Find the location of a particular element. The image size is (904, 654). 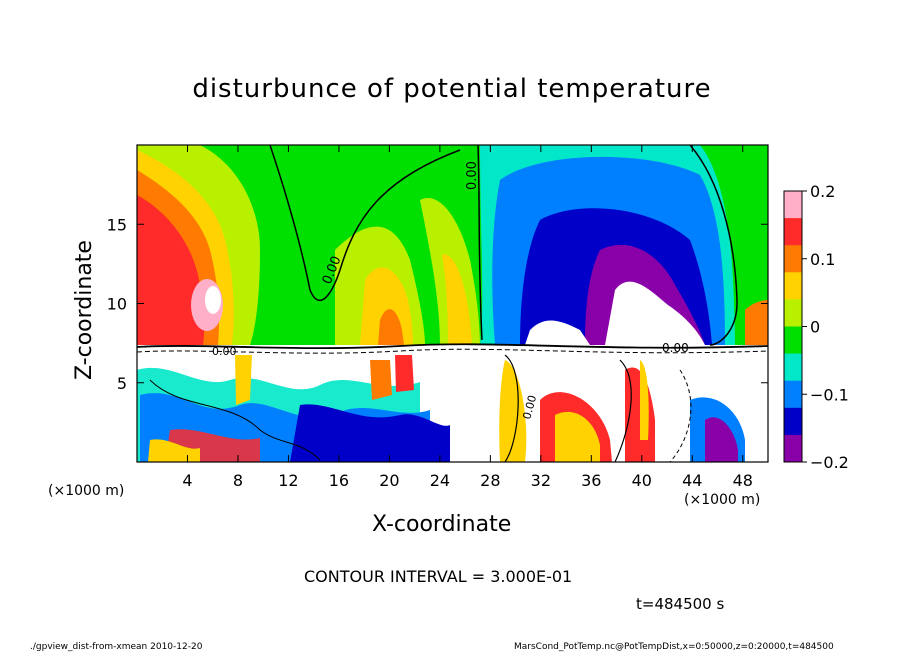

footer-left: ./gpview_dist-from-xmean 2010-12-20 is located at coordinates (116, 647).